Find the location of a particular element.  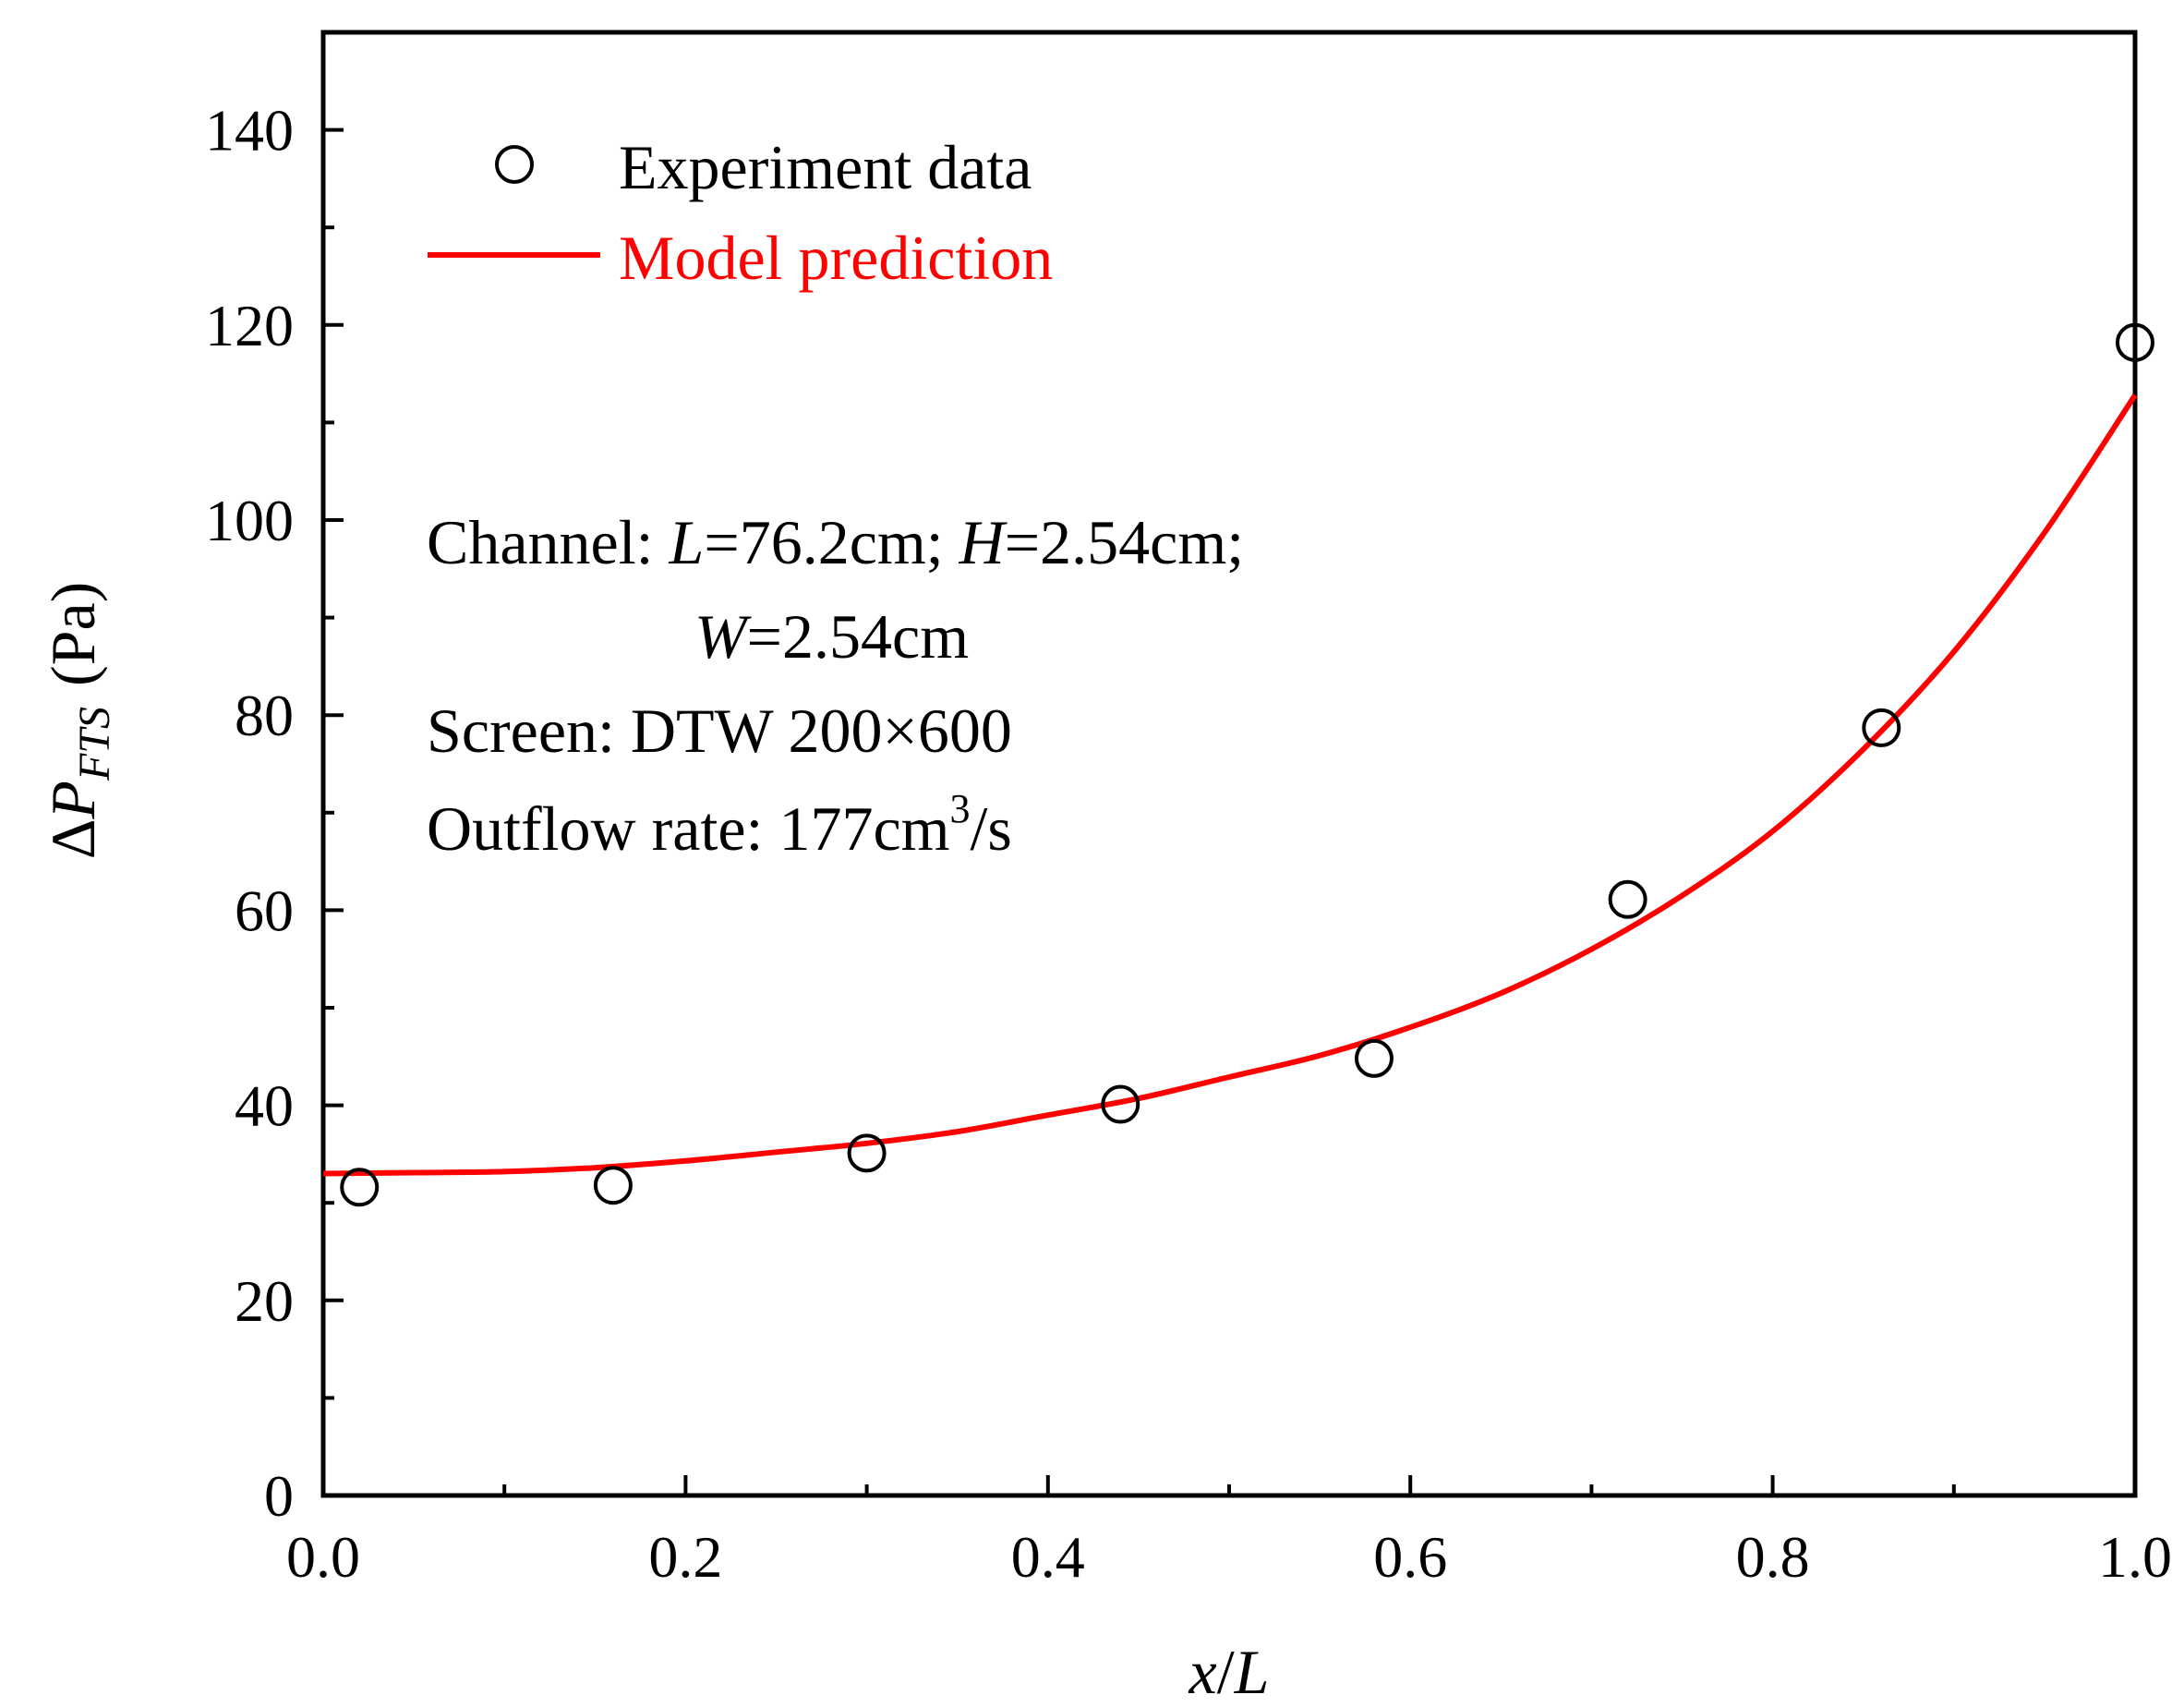

legend-experiment-marker is located at coordinates (514, 164).